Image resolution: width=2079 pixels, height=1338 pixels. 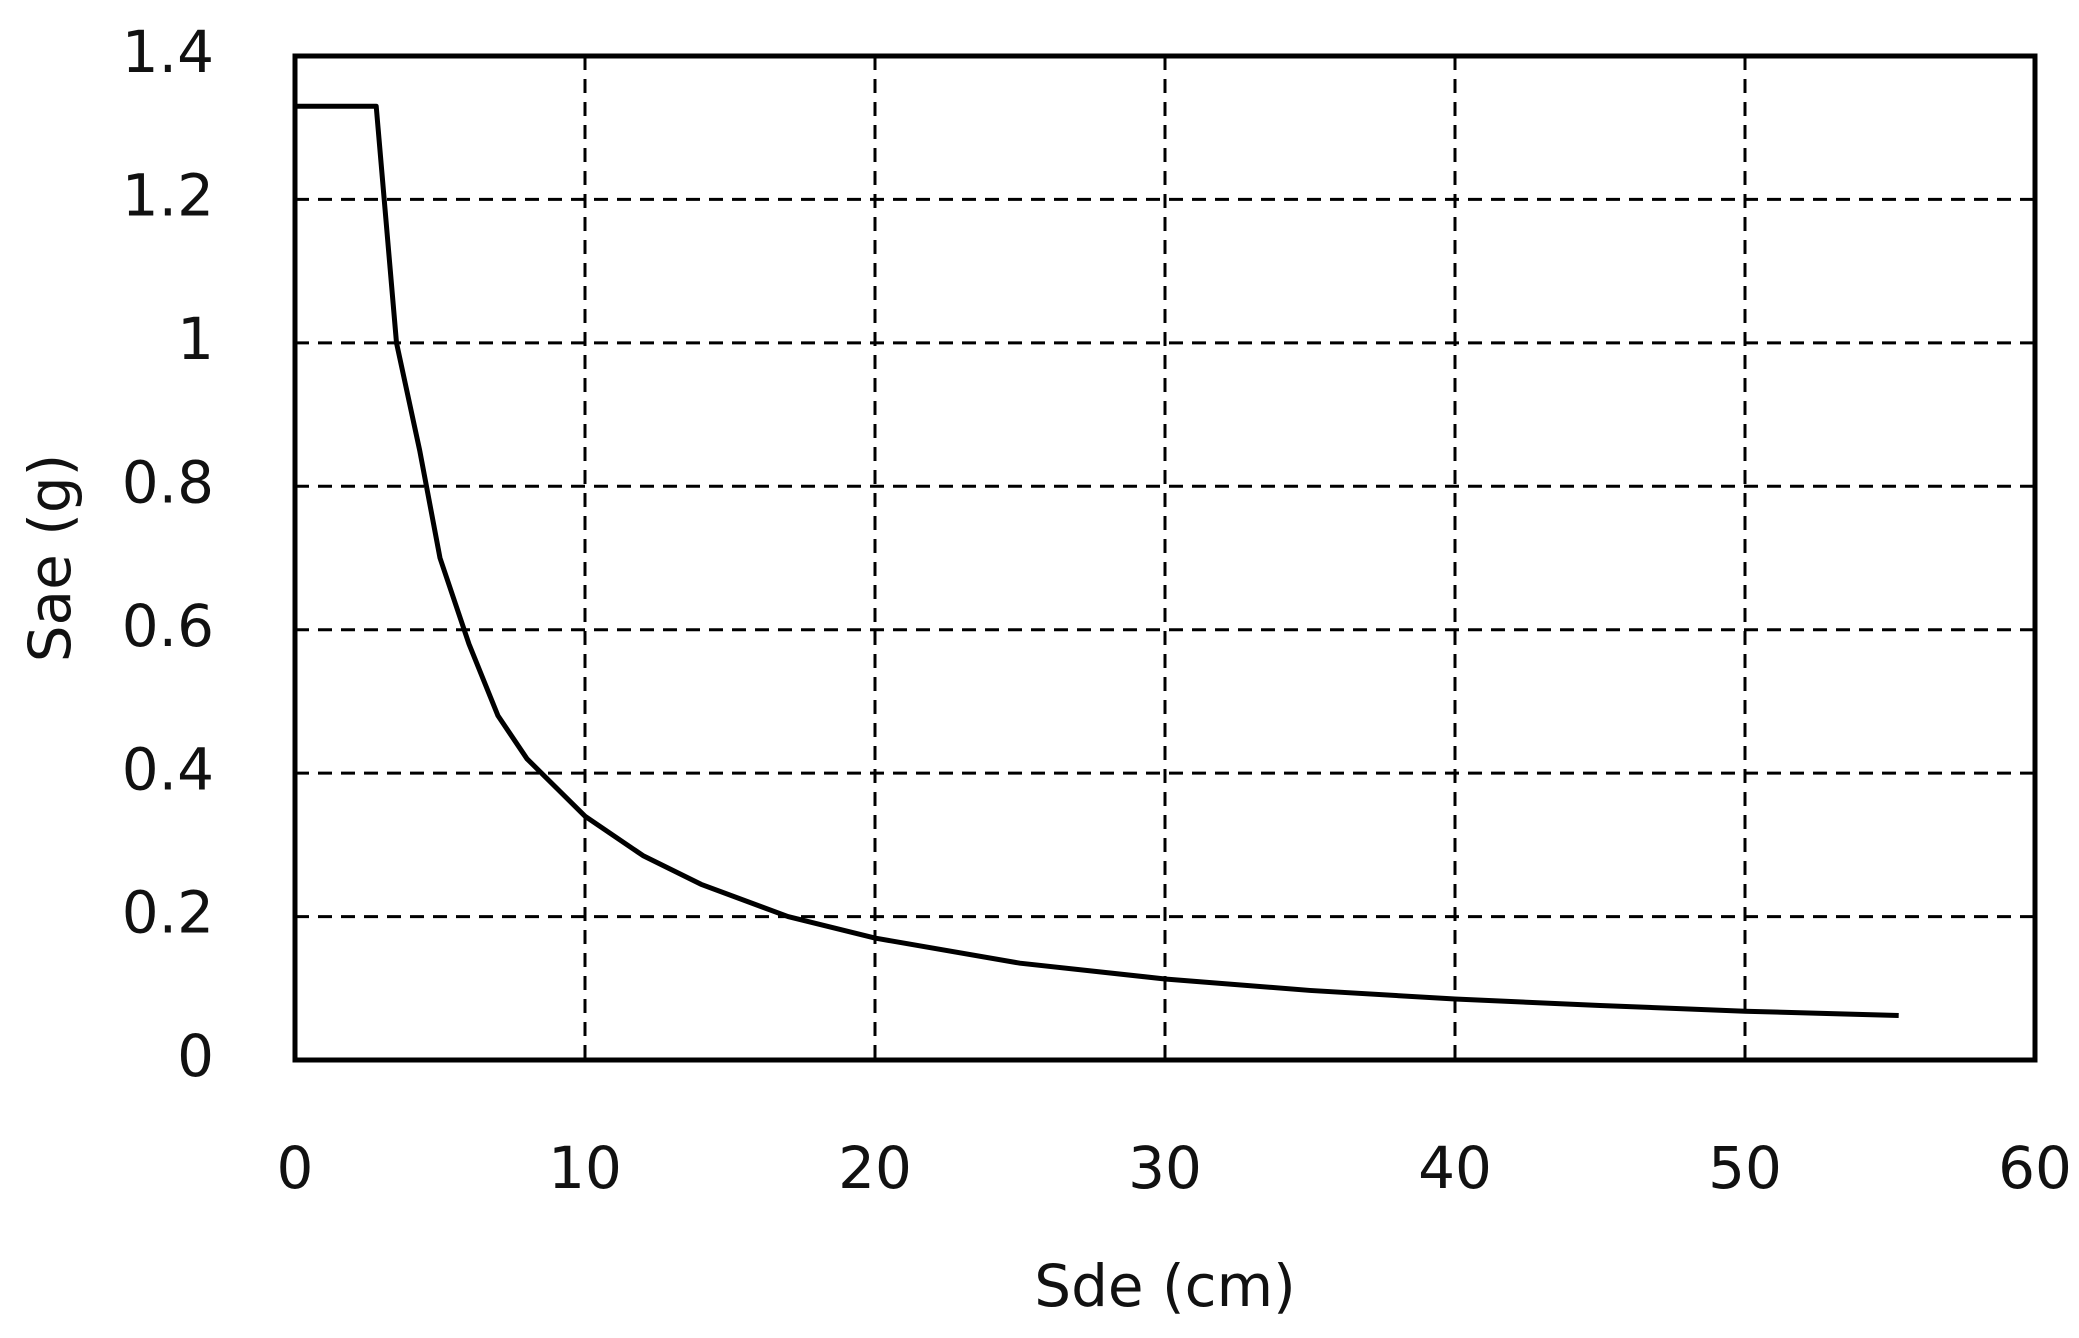 What do you see at coordinates (195, 339) in the screenshot?
I see `y-tick-label: 1` at bounding box center [195, 339].